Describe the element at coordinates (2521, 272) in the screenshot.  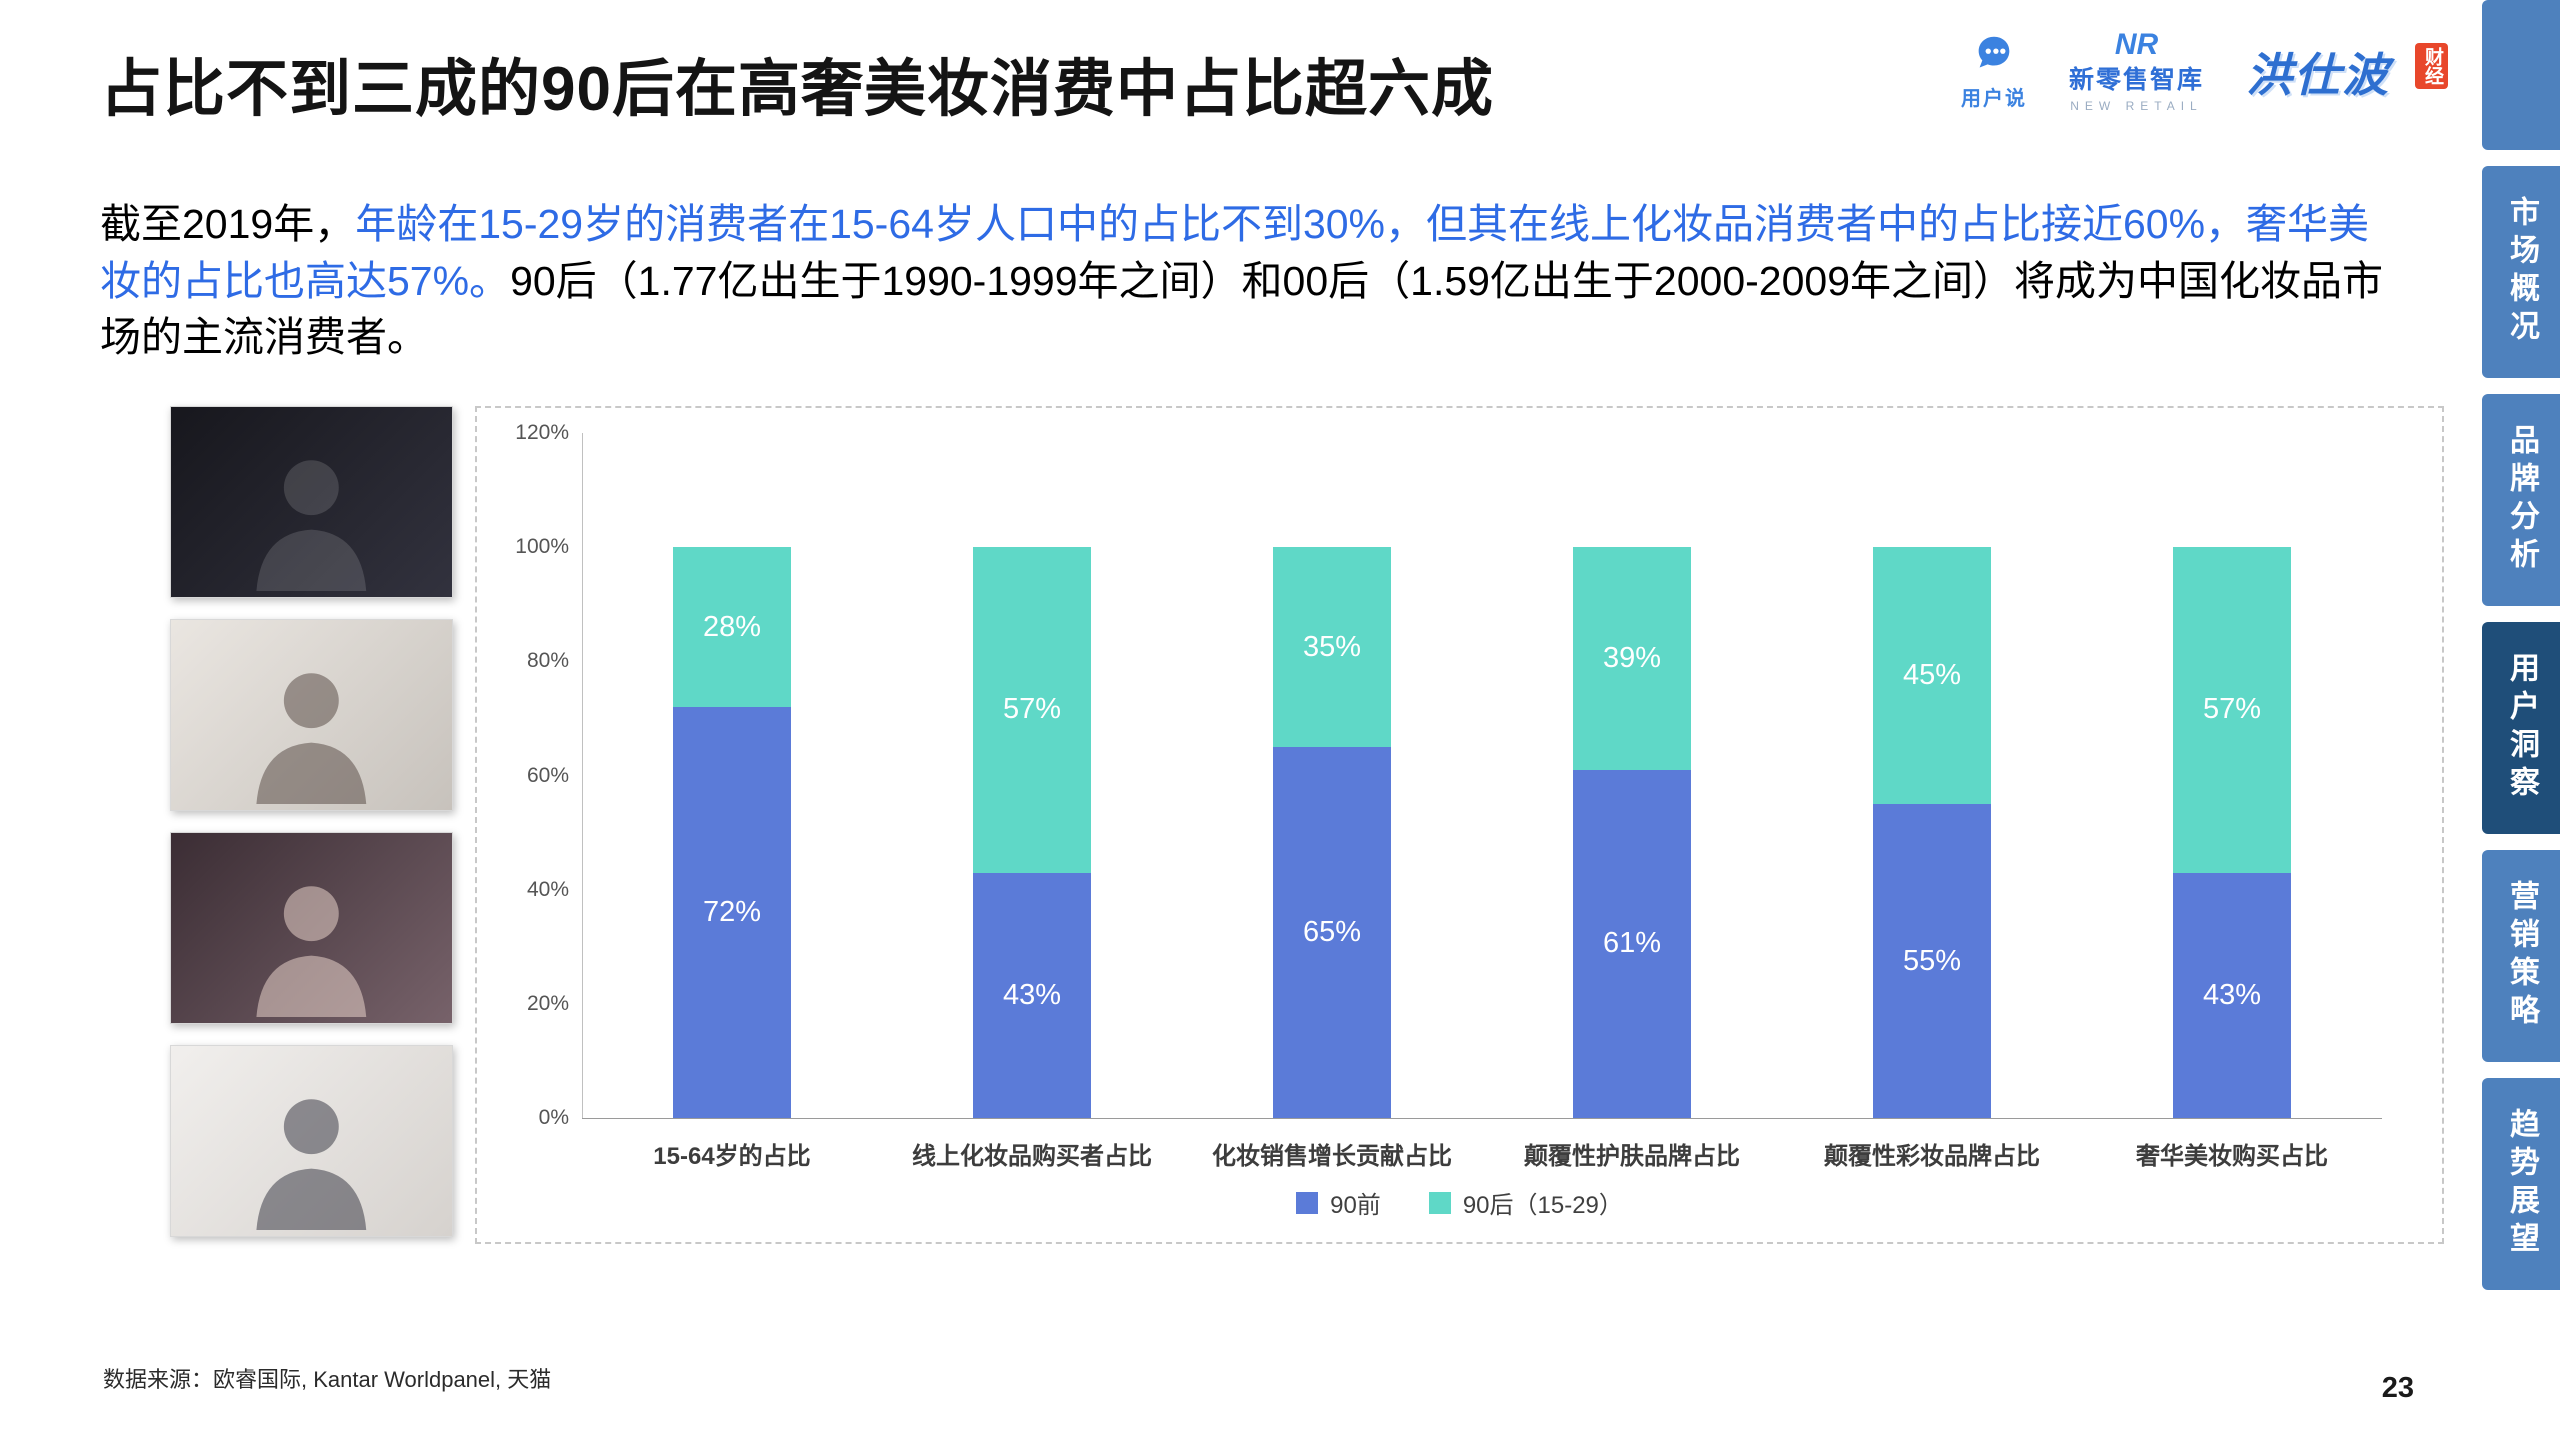
I see `sidebar-item-market-overview: 市场概况` at that location.